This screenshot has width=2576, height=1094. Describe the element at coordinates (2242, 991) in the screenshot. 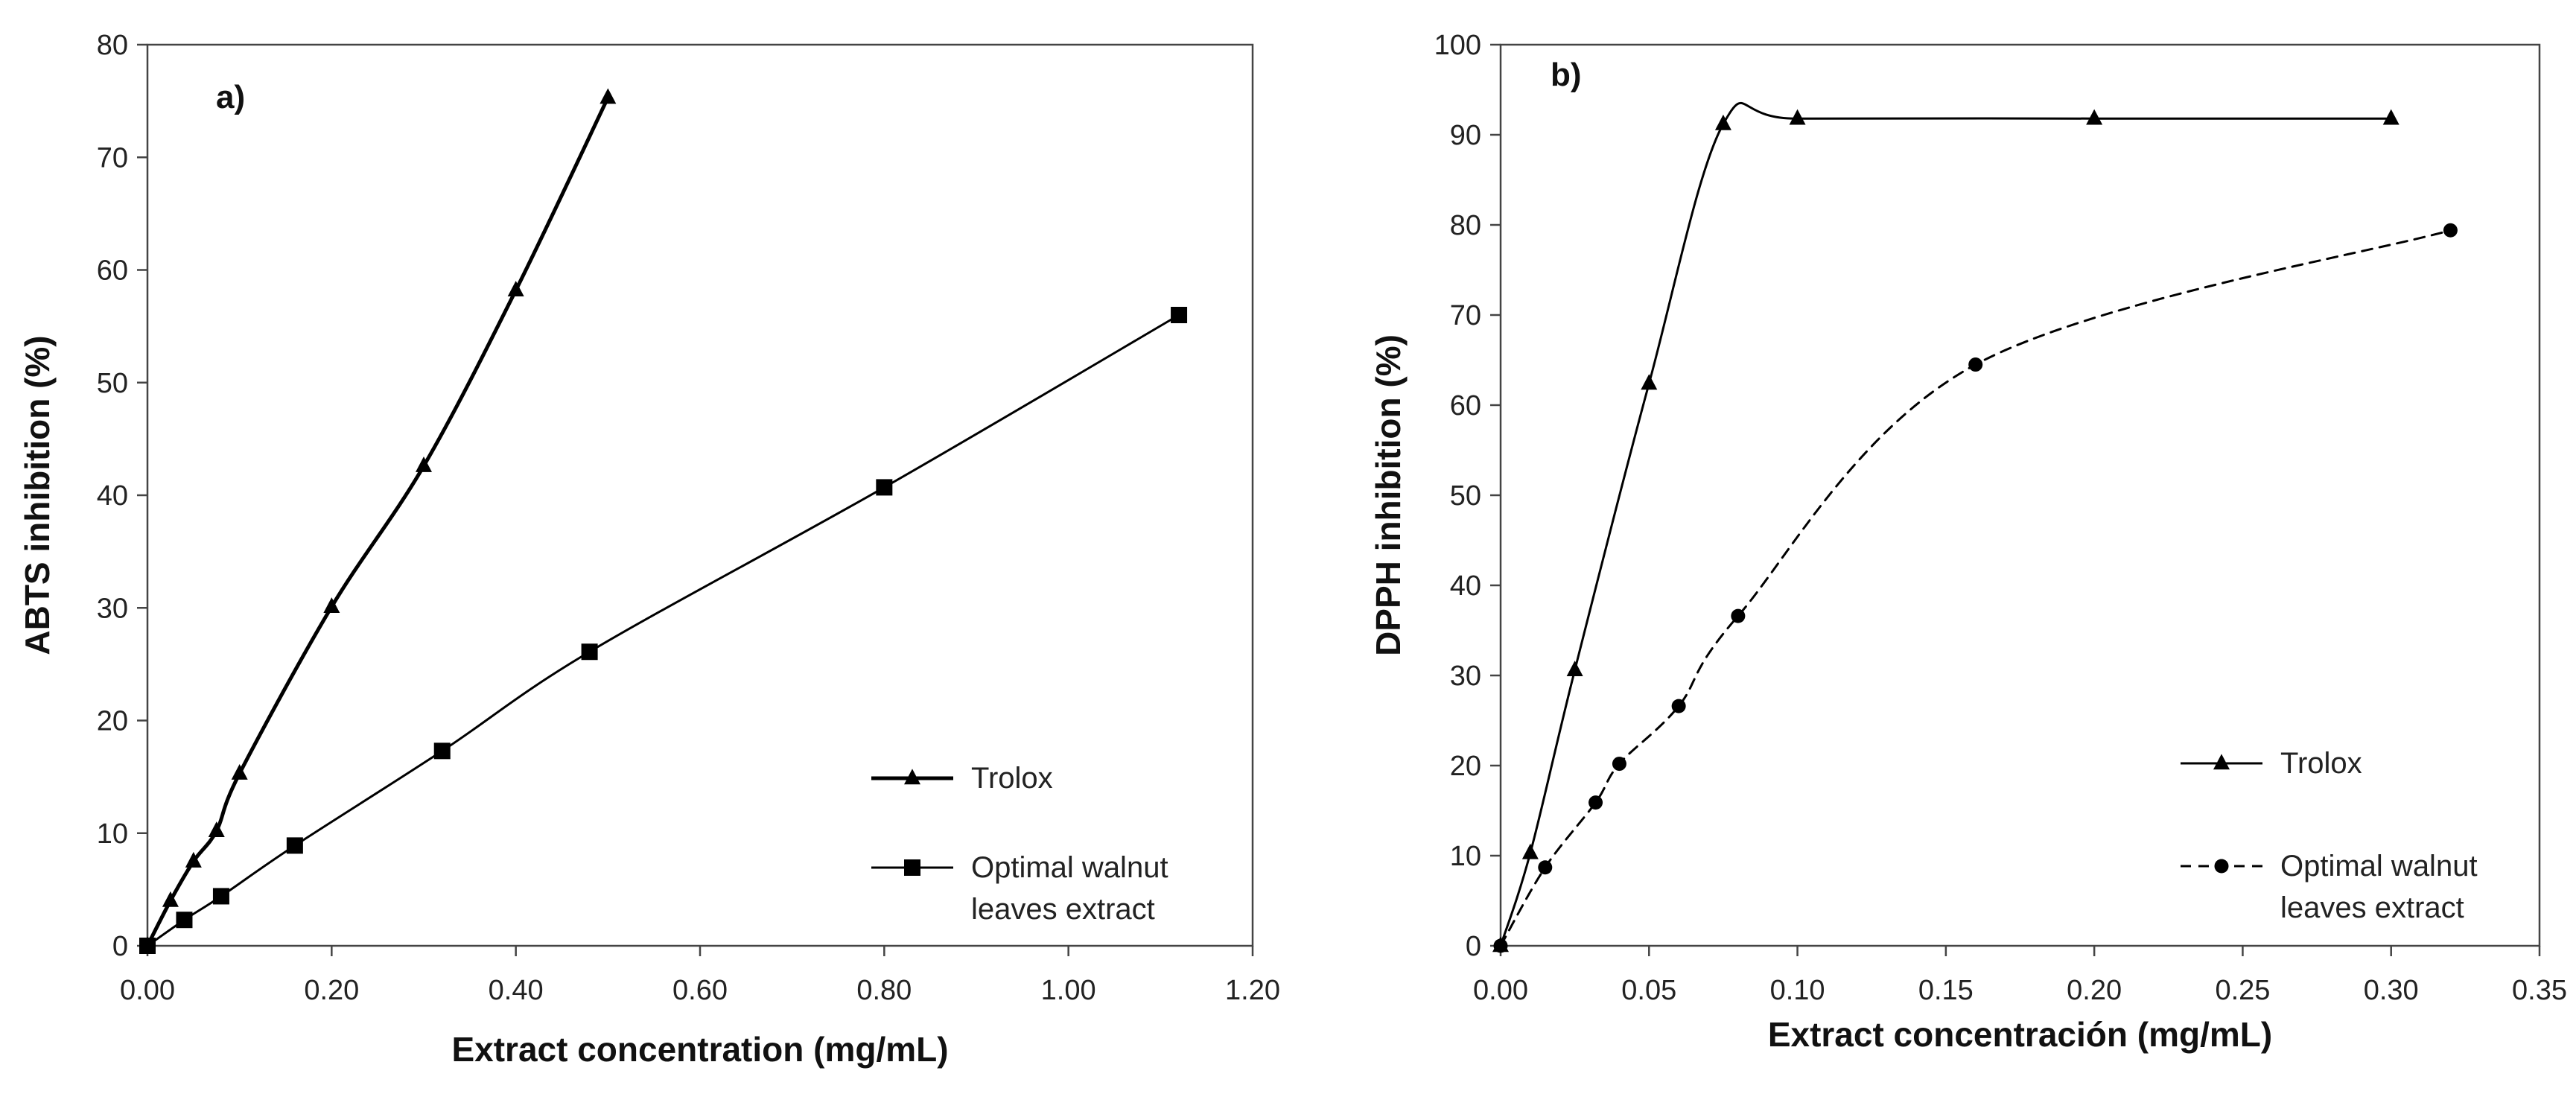

I see `x-tick-label: 0.25` at that location.